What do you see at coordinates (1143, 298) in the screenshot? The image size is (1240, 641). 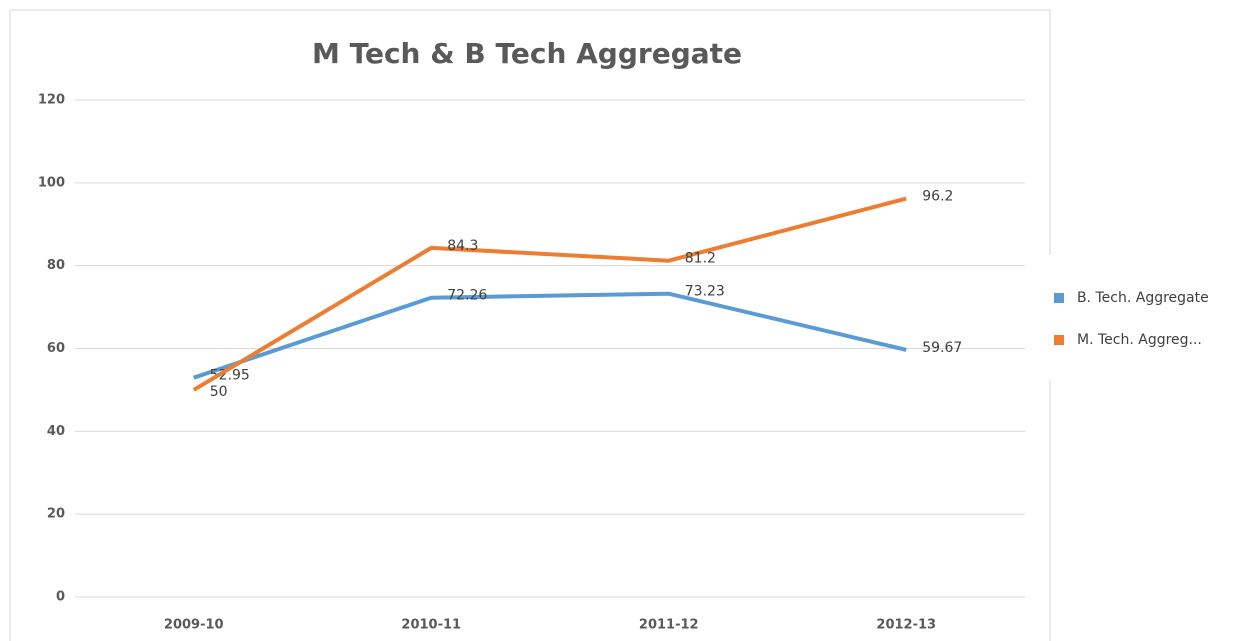 I see `legend-label: B. Tech. Aggregate` at bounding box center [1143, 298].